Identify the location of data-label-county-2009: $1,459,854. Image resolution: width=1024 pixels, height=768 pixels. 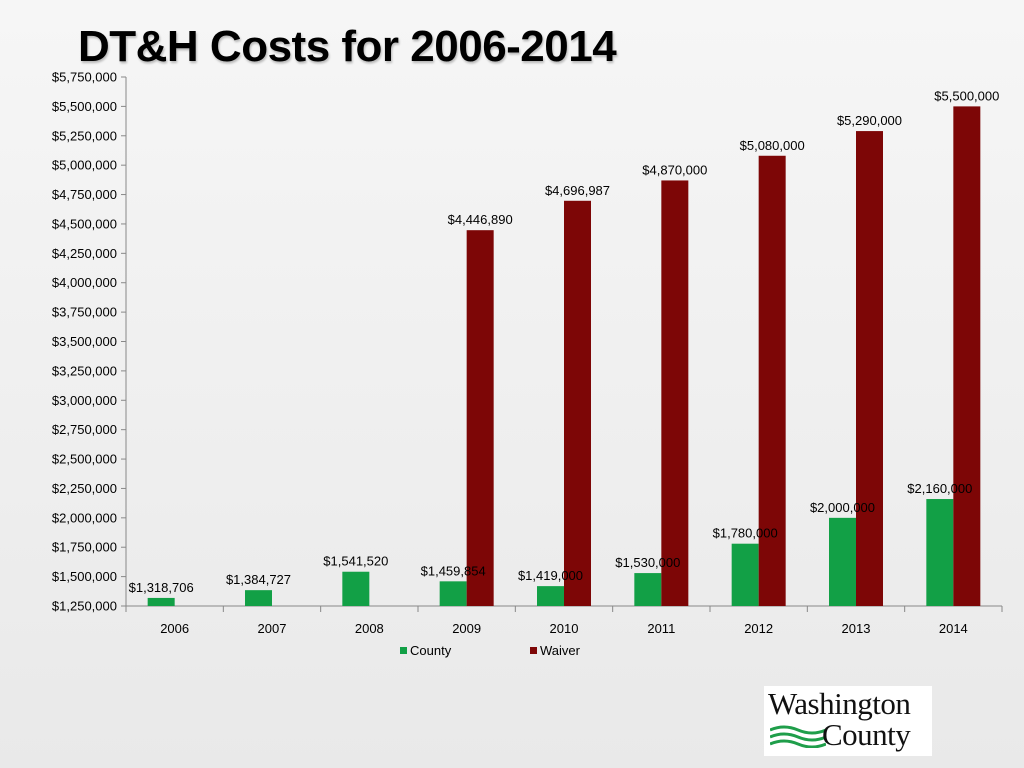
(453, 570).